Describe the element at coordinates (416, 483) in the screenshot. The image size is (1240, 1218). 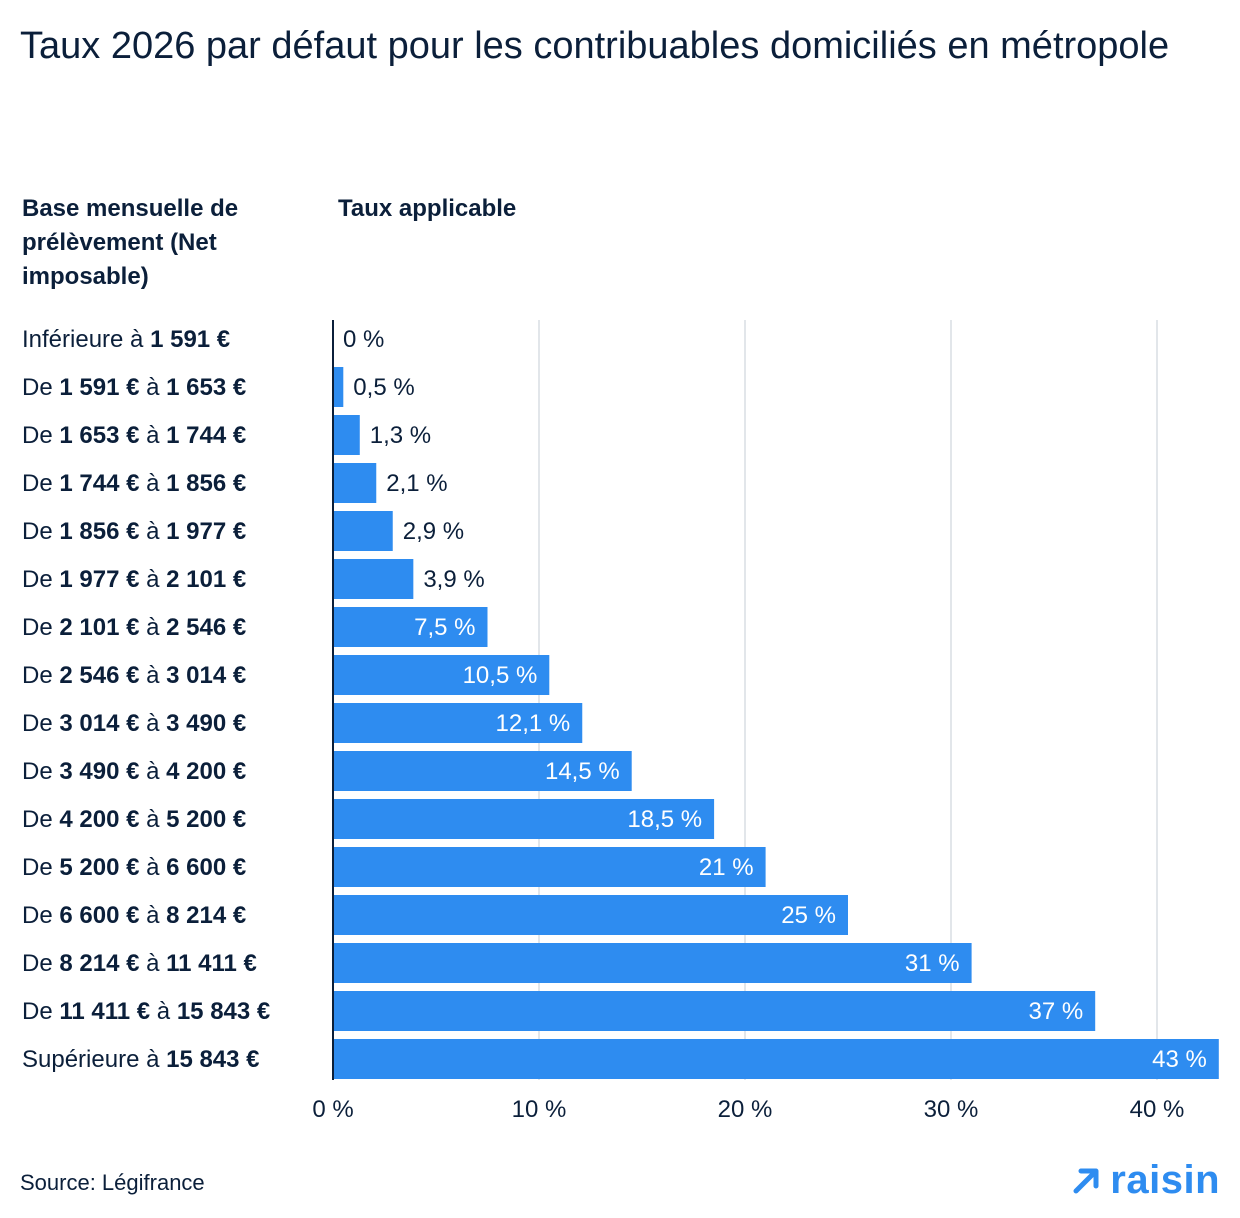
I see `bar-value-label: 2,1 %` at that location.